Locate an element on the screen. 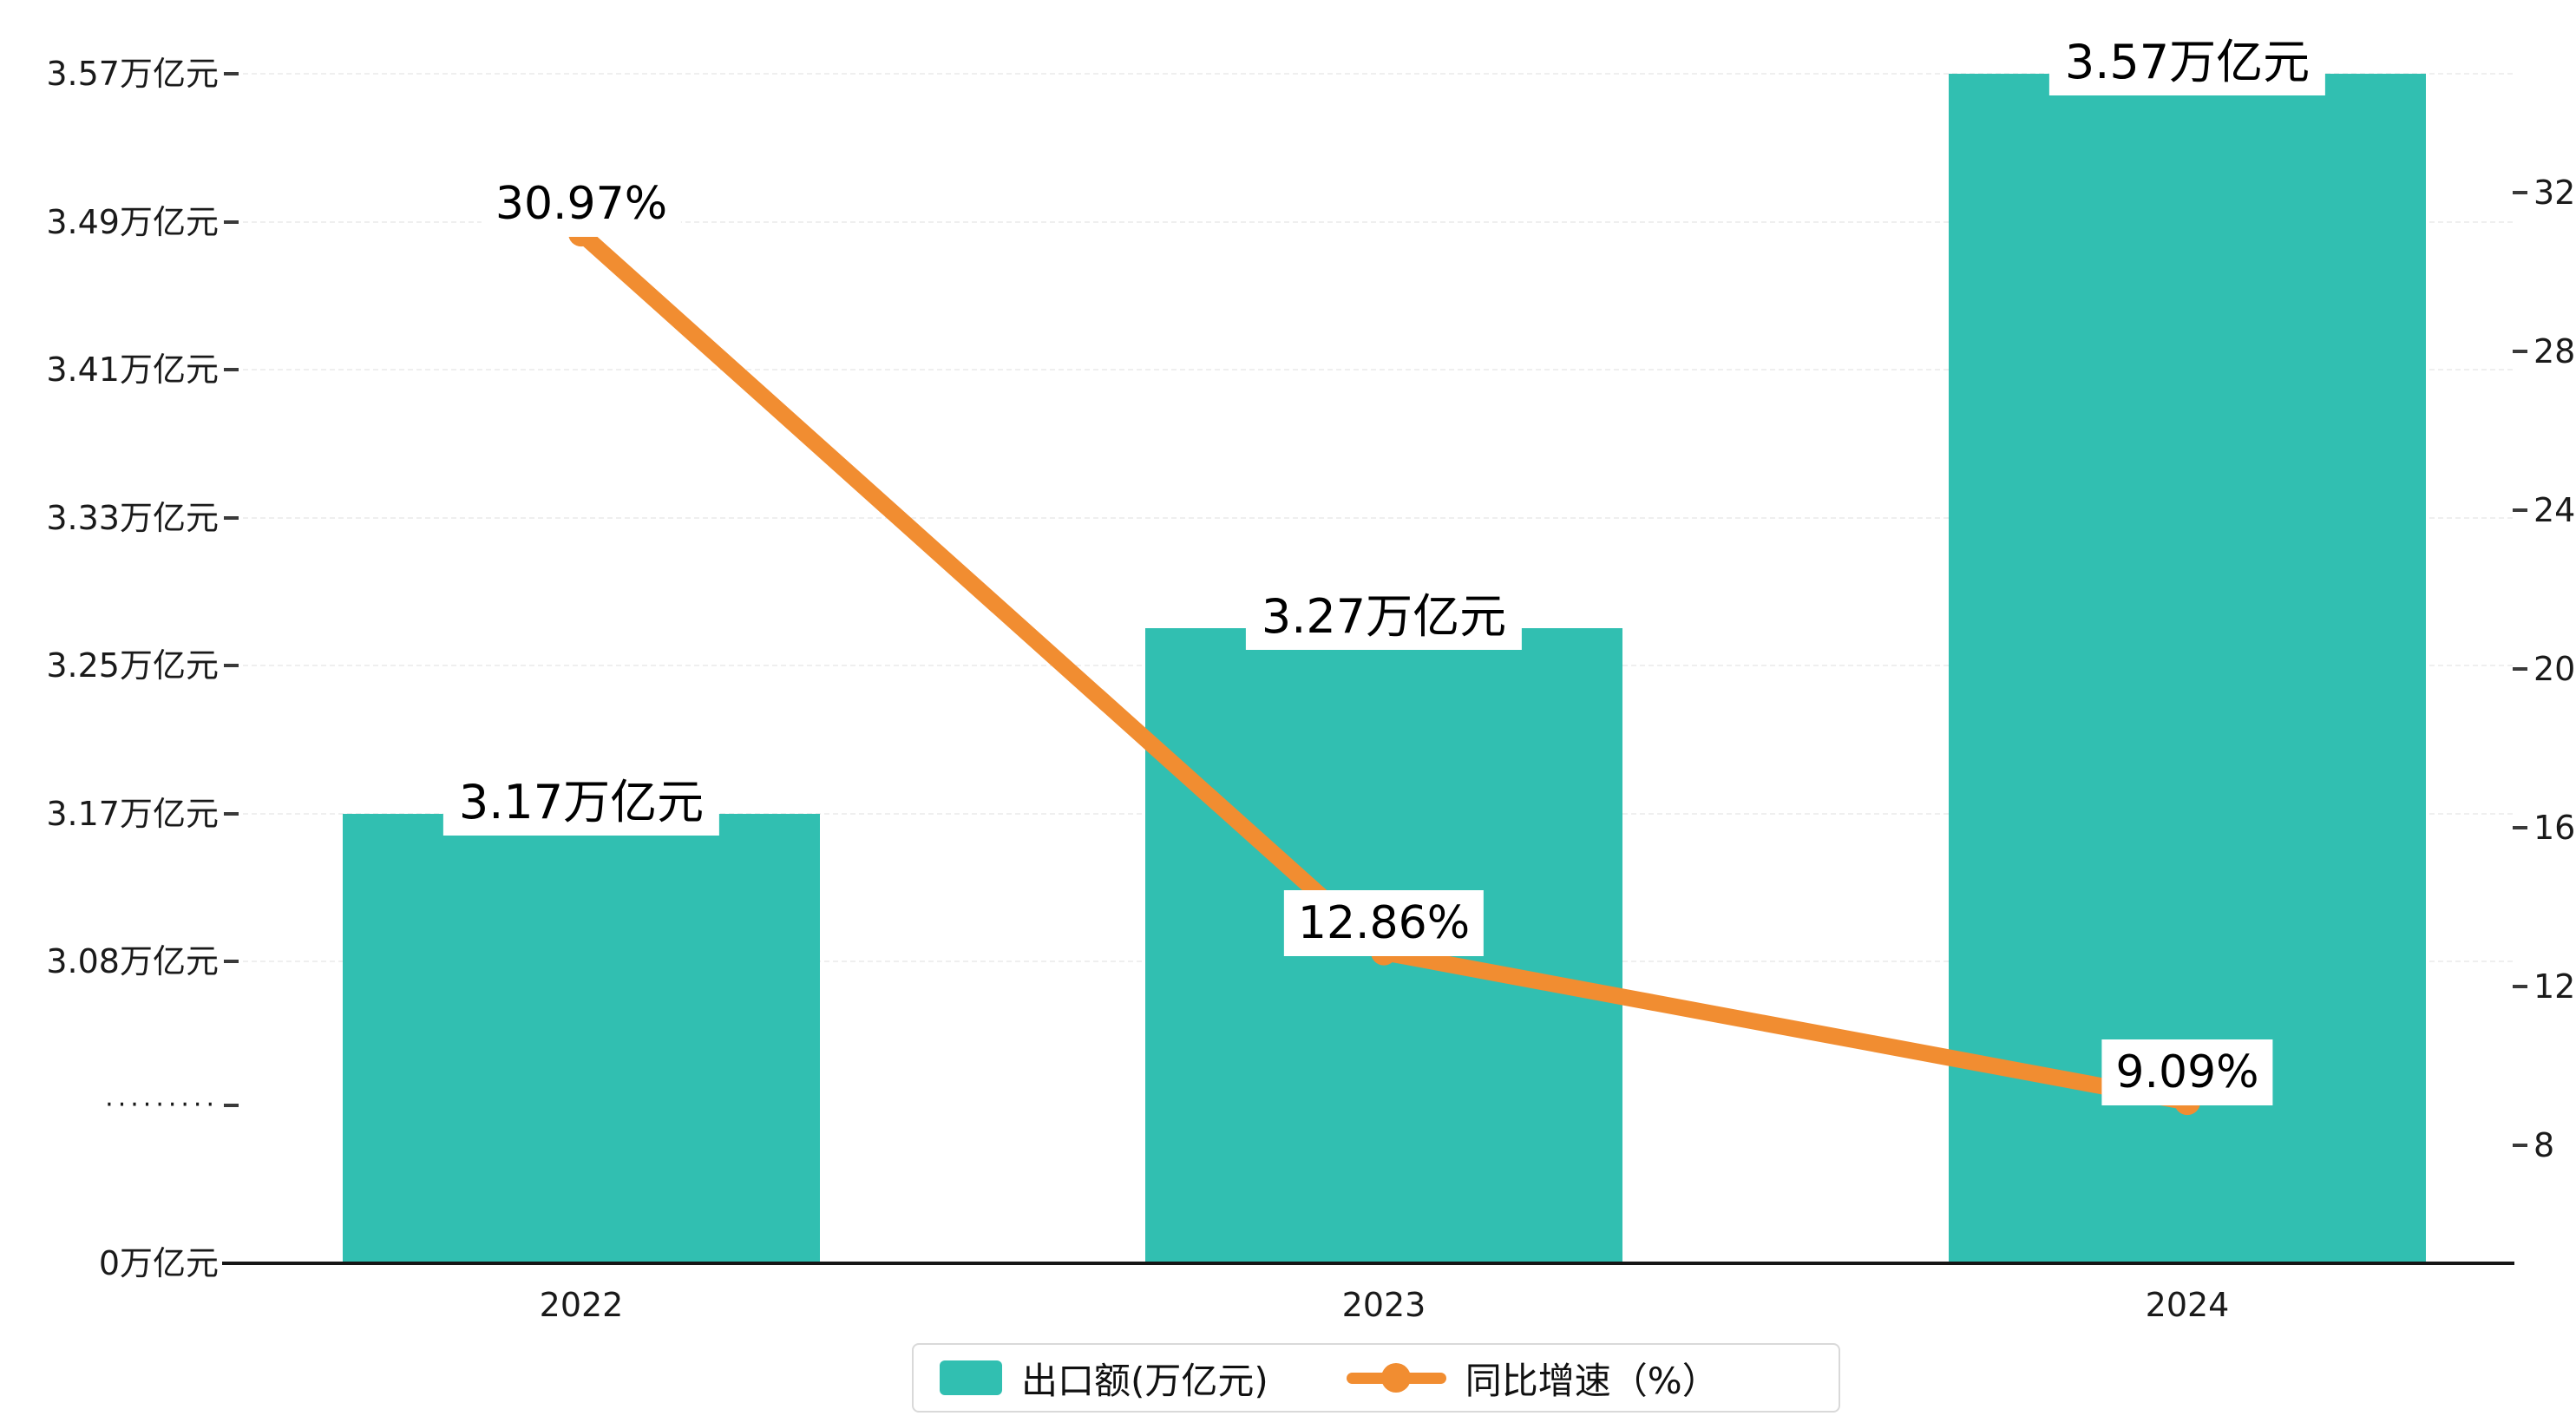  legend-item-export-value: 出口额(万亿元) is located at coordinates (1104, 1378).